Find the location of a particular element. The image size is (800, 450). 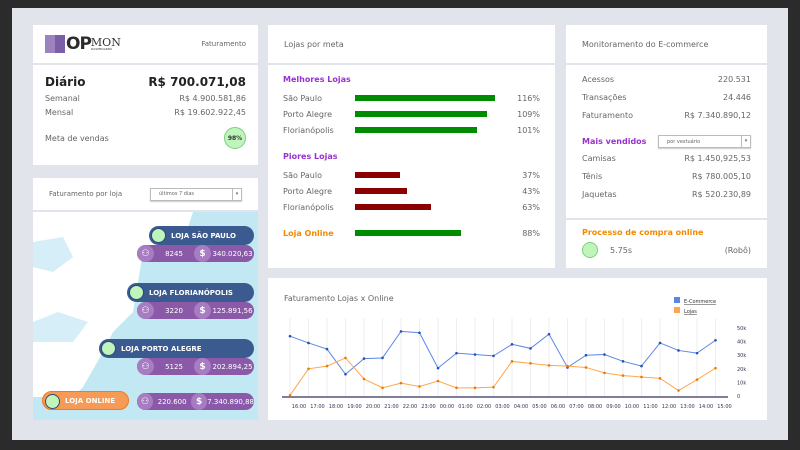

x-tick-label: 13:00 is located at coordinates (687, 407).